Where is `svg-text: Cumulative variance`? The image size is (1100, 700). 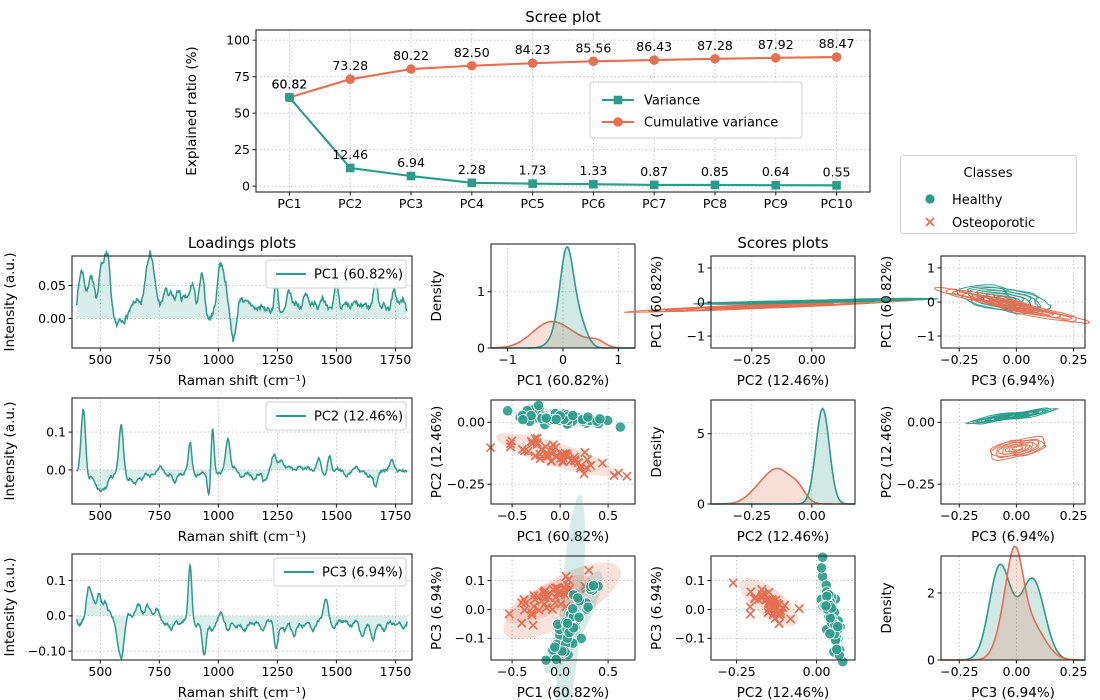
svg-text: Cumulative variance is located at coordinates (711, 123).